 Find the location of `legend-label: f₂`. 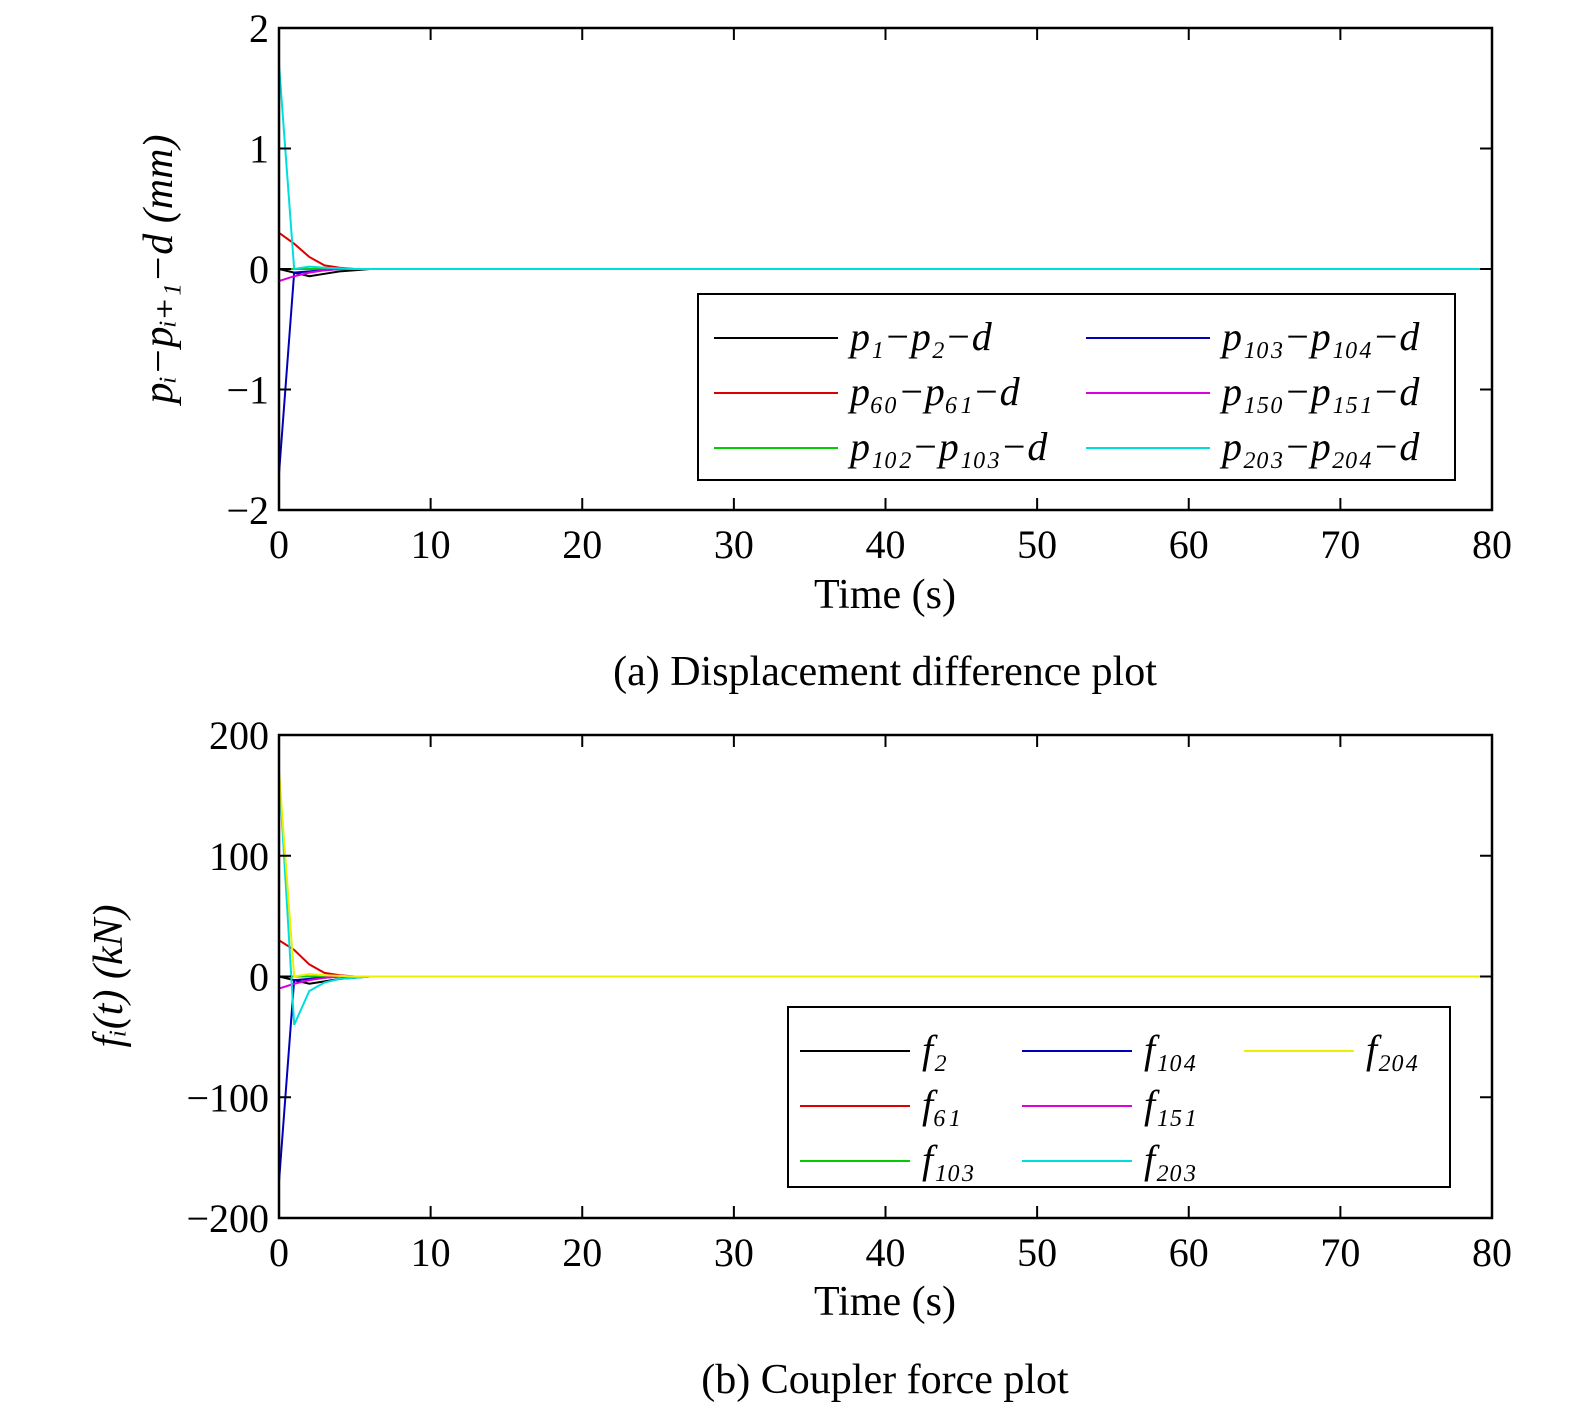

legend-label: f₂ is located at coordinates (934, 1049).